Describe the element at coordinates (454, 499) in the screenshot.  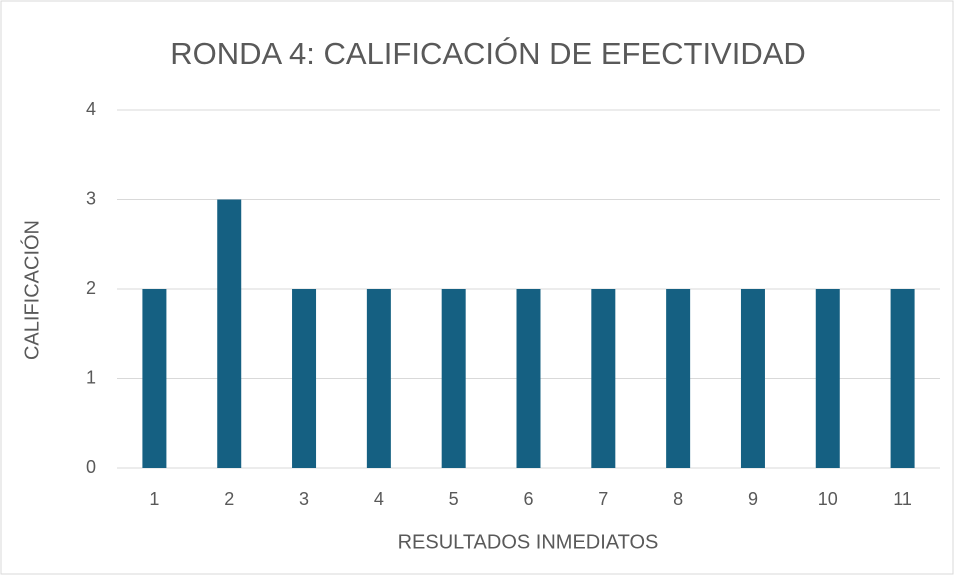
I see `x-tick-label: 5` at that location.